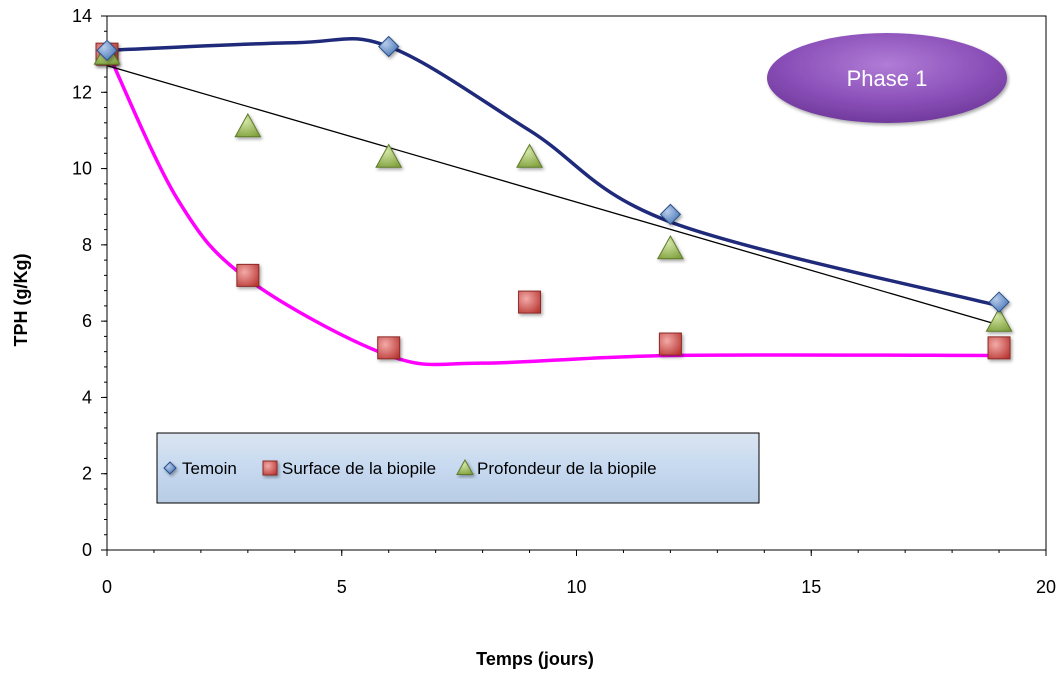 The height and width of the screenshot is (675, 1063). Describe the element at coordinates (82, 92) in the screenshot. I see `y-tick-label: 12` at that location.